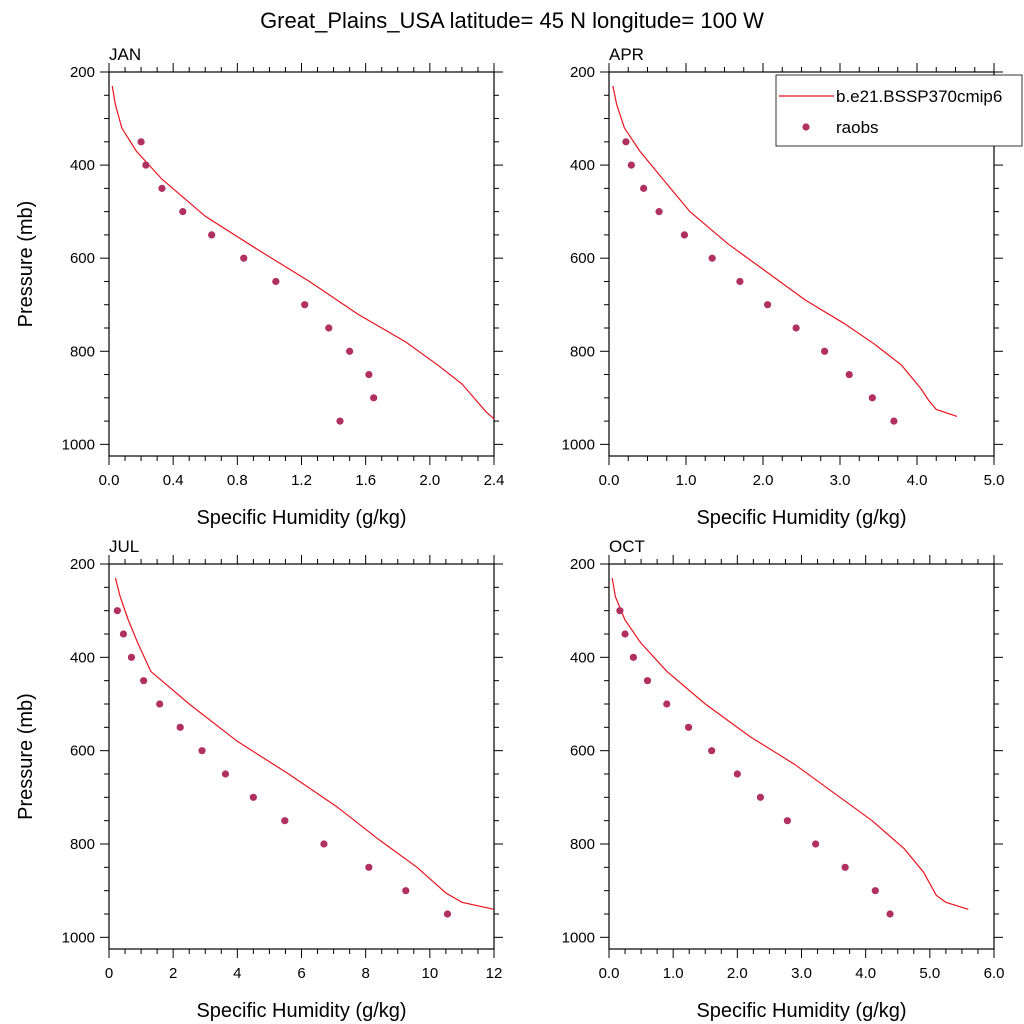  I want to click on panel-label: JAN, so click(125, 54).